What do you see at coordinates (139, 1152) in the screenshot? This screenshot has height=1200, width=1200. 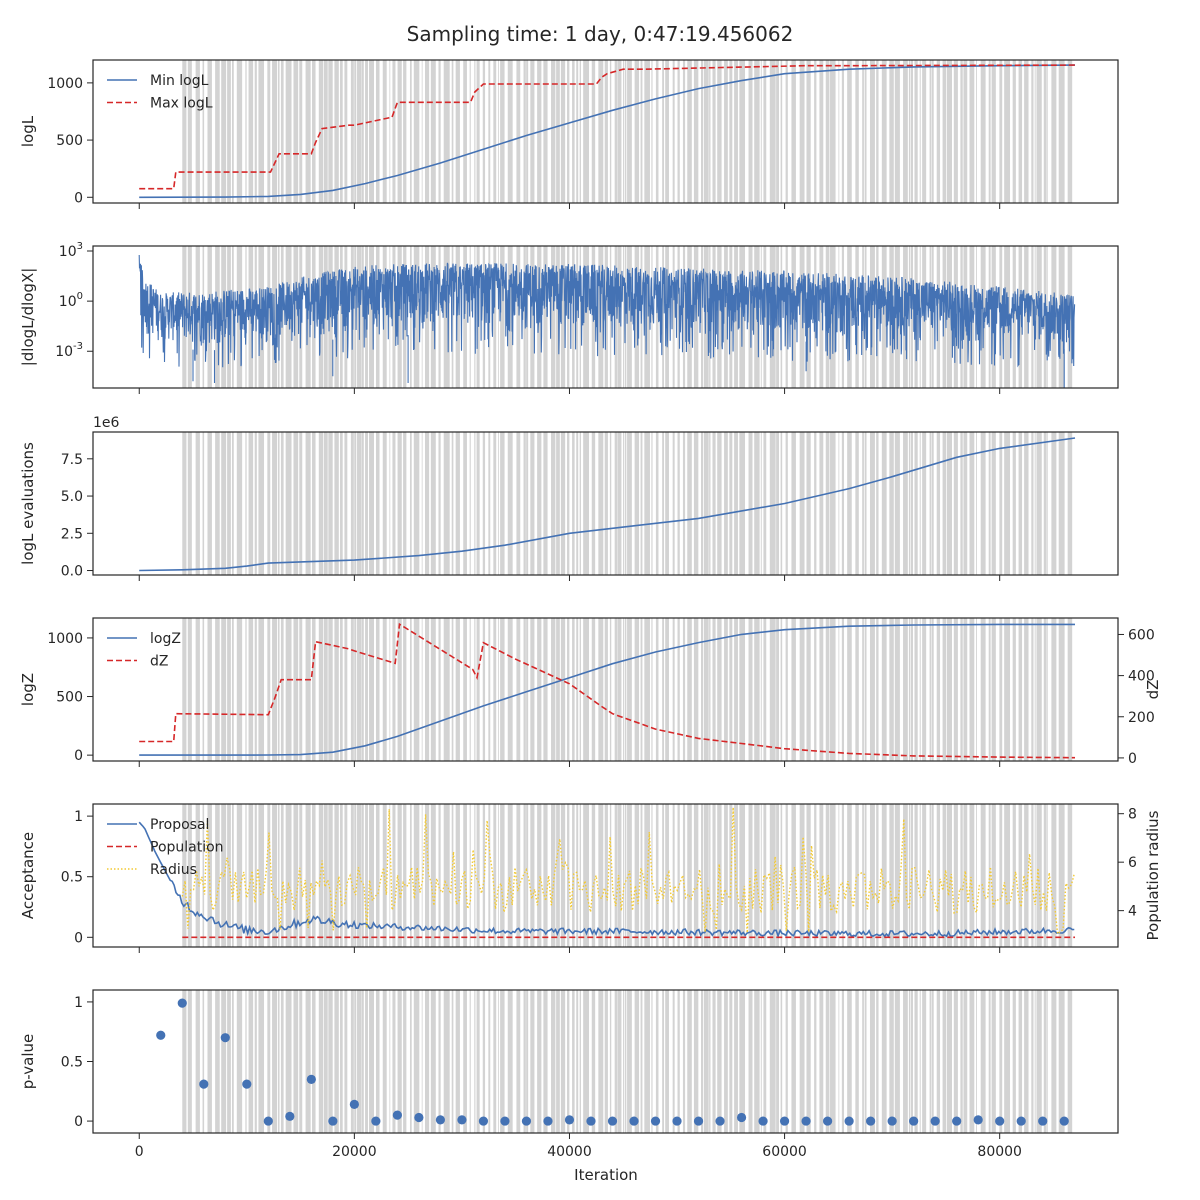 I see `x-tick-label: 0` at bounding box center [139, 1152].